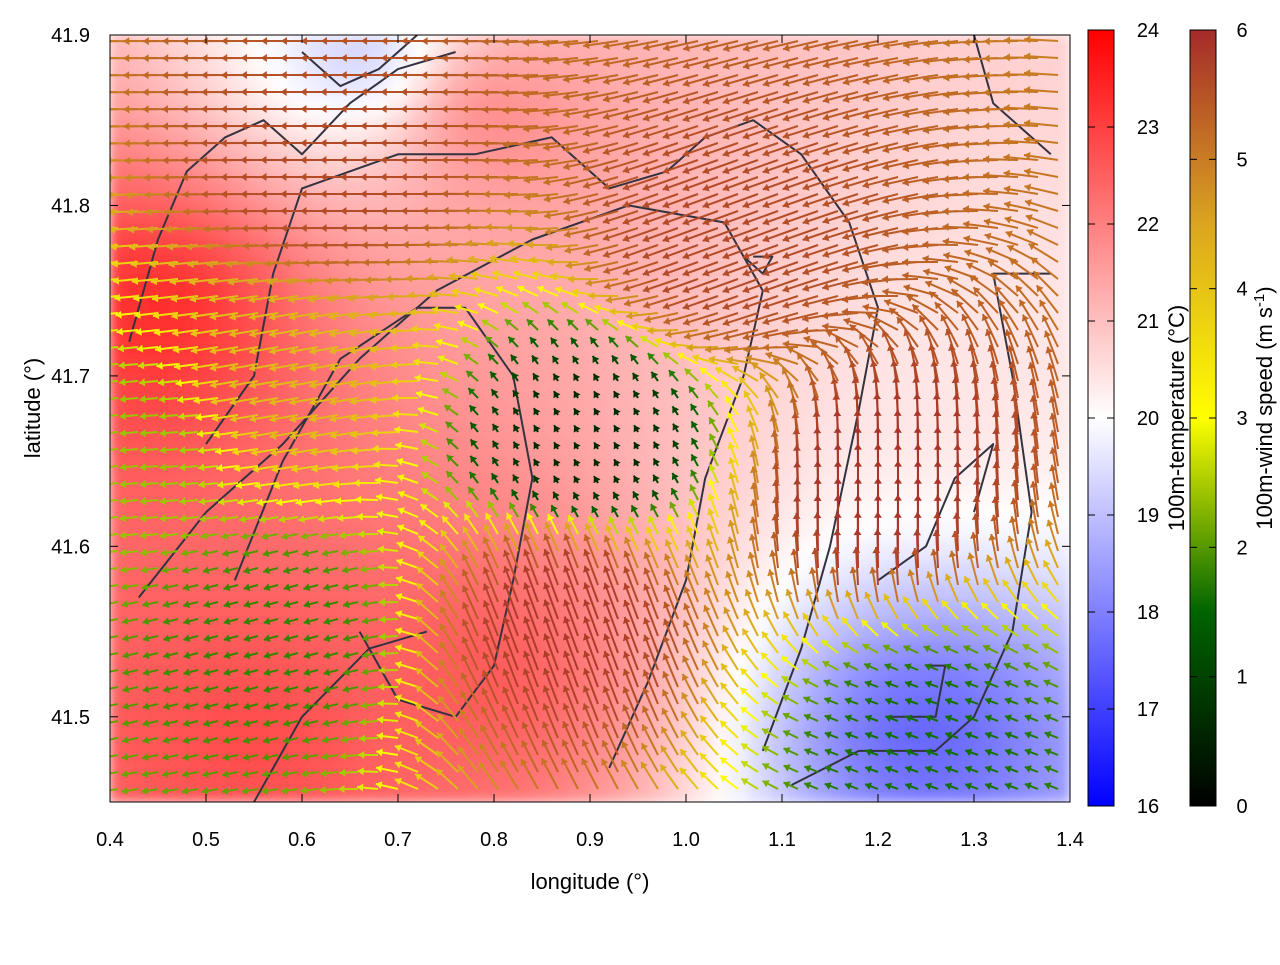  Describe the element at coordinates (1241, 548) in the screenshot. I see `colorbar-tick-label: 2` at that location.